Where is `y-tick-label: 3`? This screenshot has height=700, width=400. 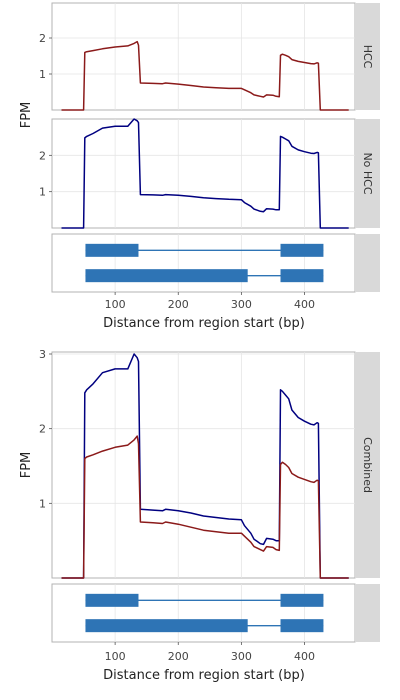
y-tick-label: 3 is located at coordinates (42, 354).